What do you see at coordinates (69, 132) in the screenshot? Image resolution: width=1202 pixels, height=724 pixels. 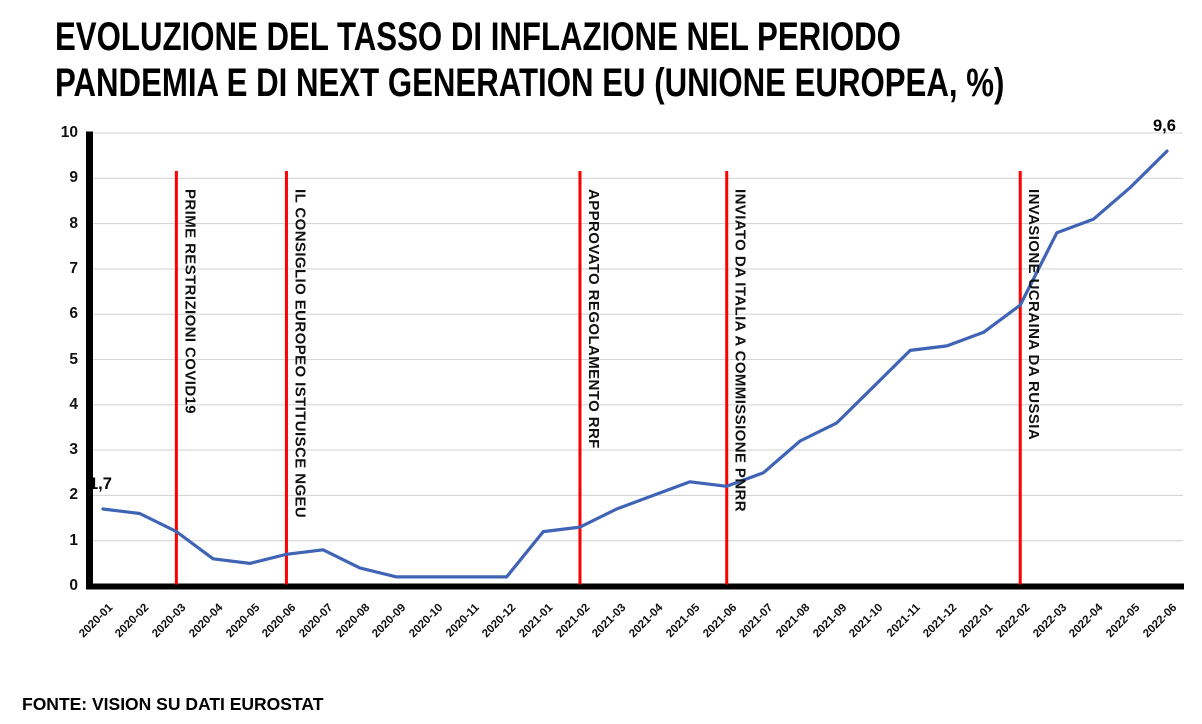 I see `y-tick-label: 10` at bounding box center [69, 132].